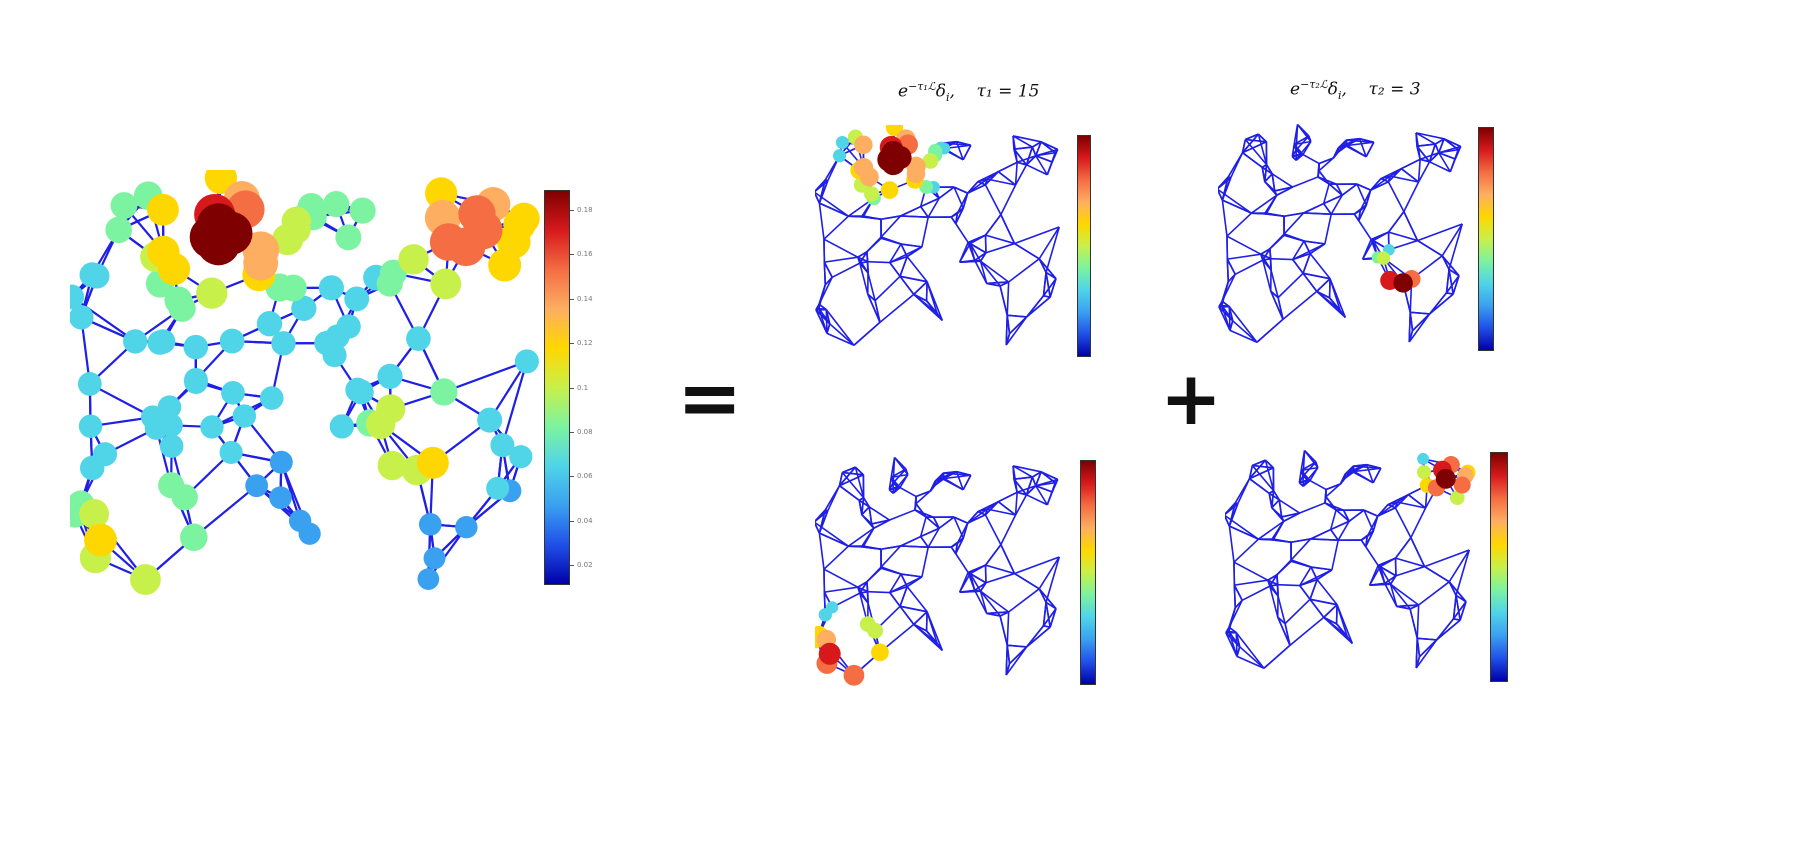  What do you see at coordinates (938, 571) in the screenshot?
I see `tau1-bottom-graph` at bounding box center [938, 571].